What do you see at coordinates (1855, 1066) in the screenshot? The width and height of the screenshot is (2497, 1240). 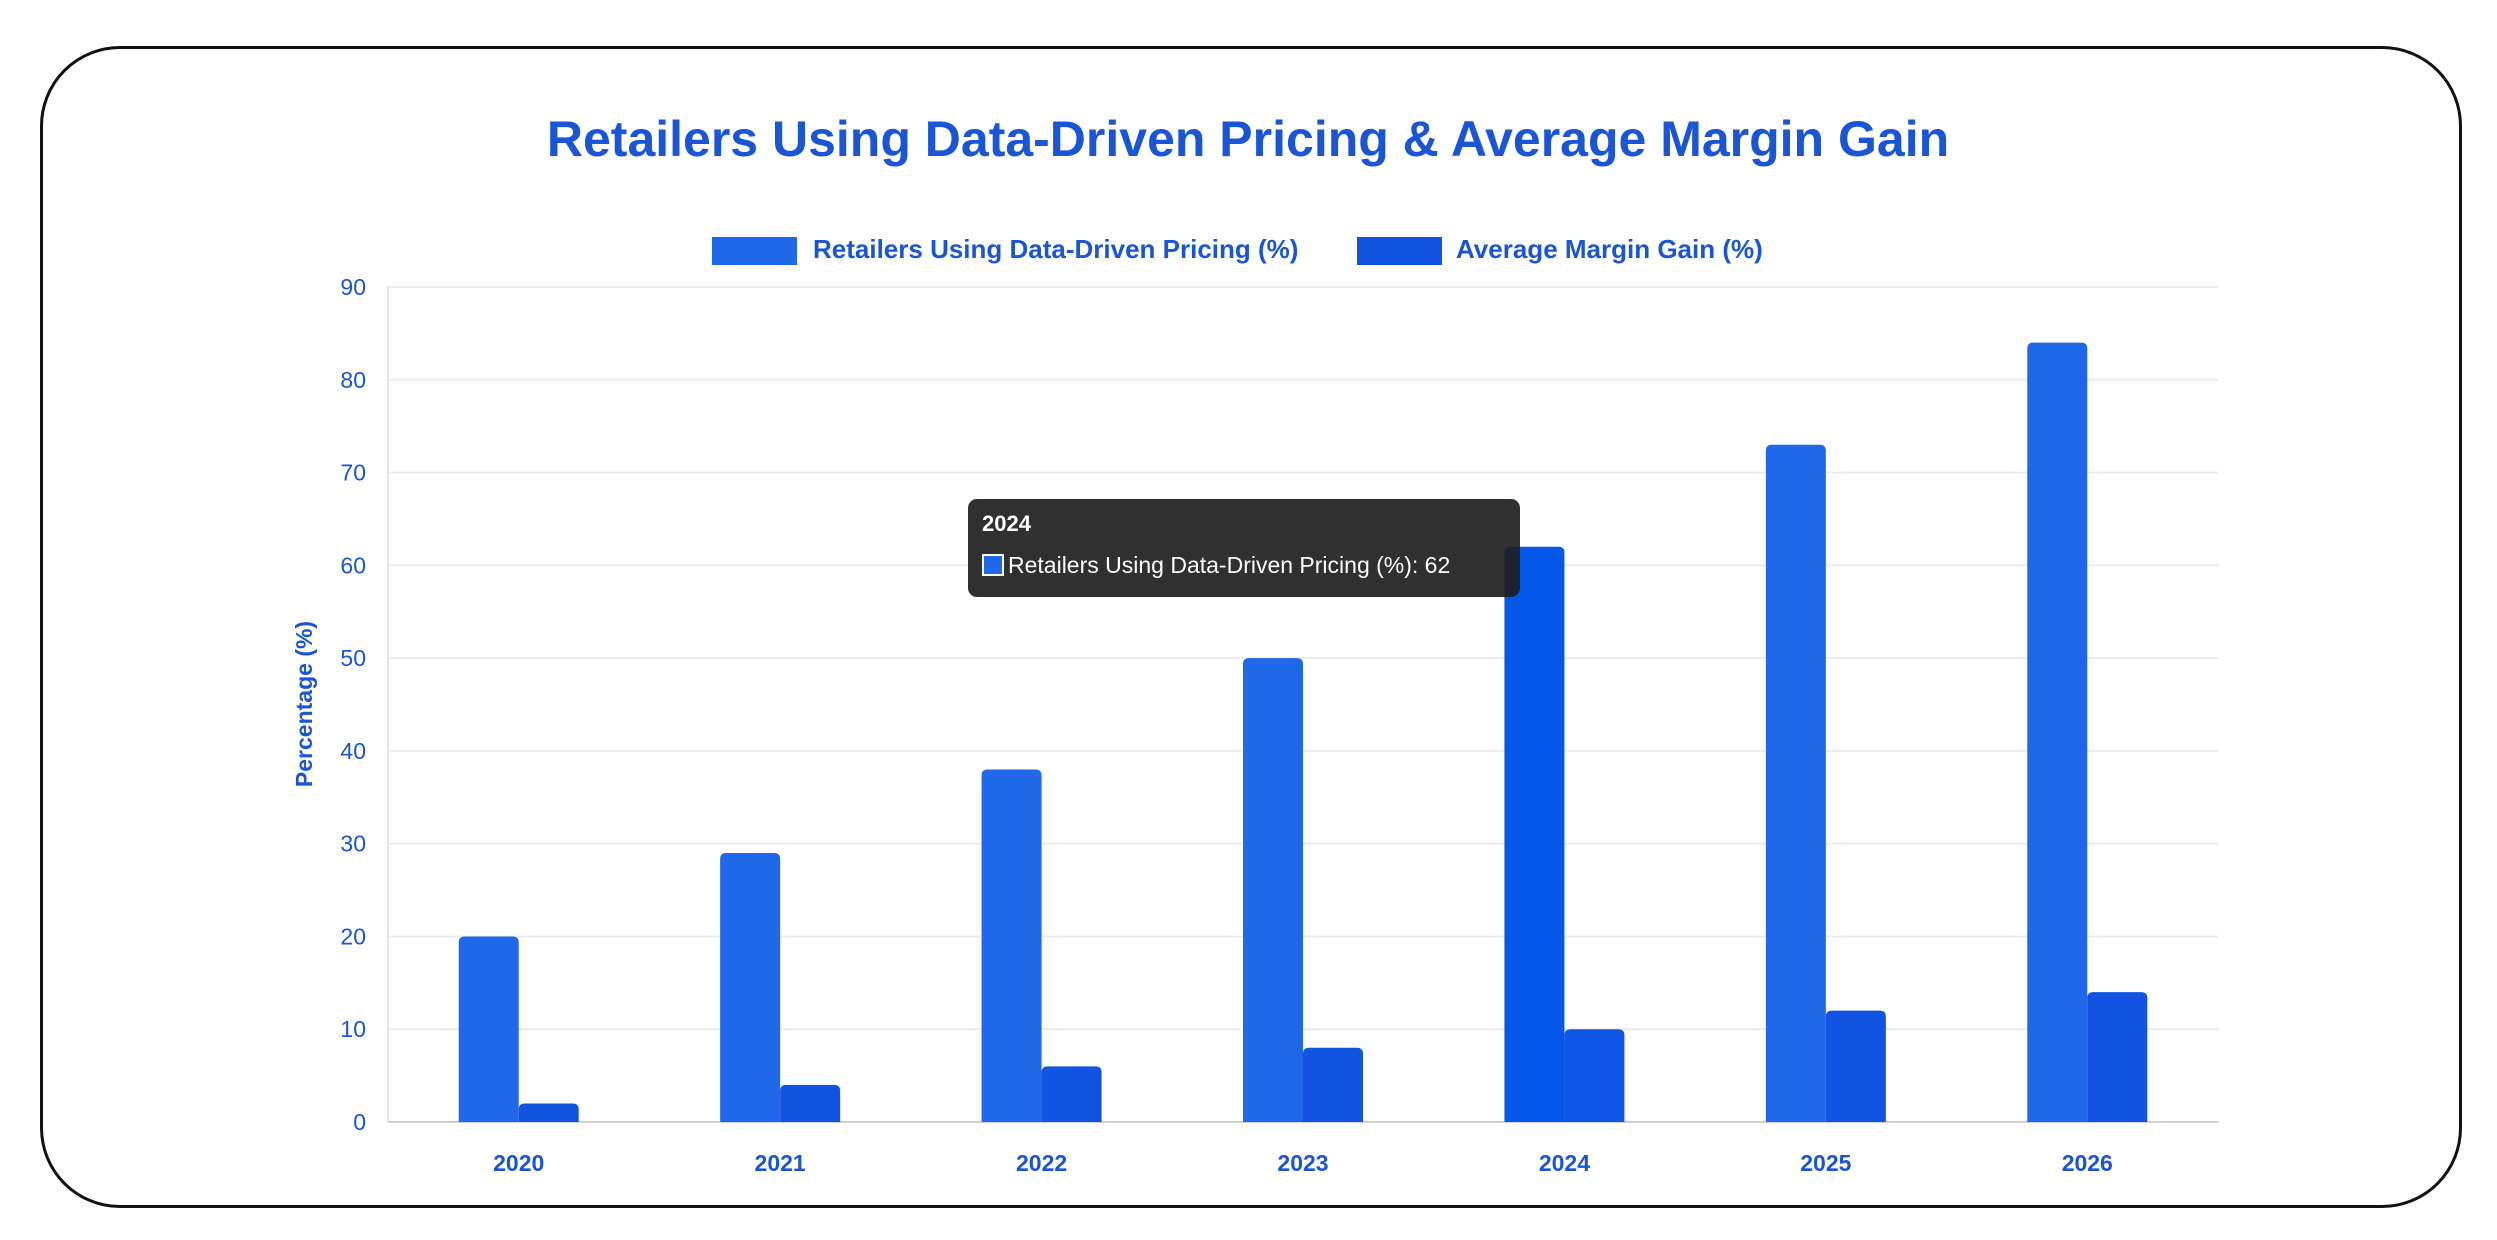 I see `bar-margin-gain-2025` at bounding box center [1855, 1066].